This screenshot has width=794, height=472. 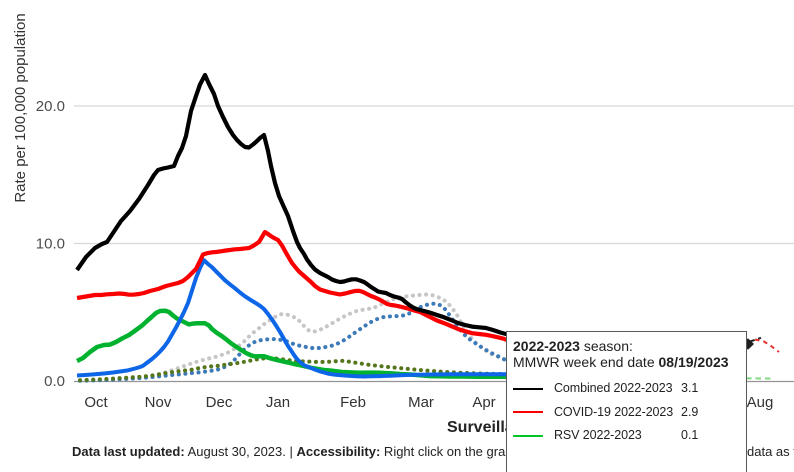 I want to click on svg-text: Feb, so click(x=353, y=402).